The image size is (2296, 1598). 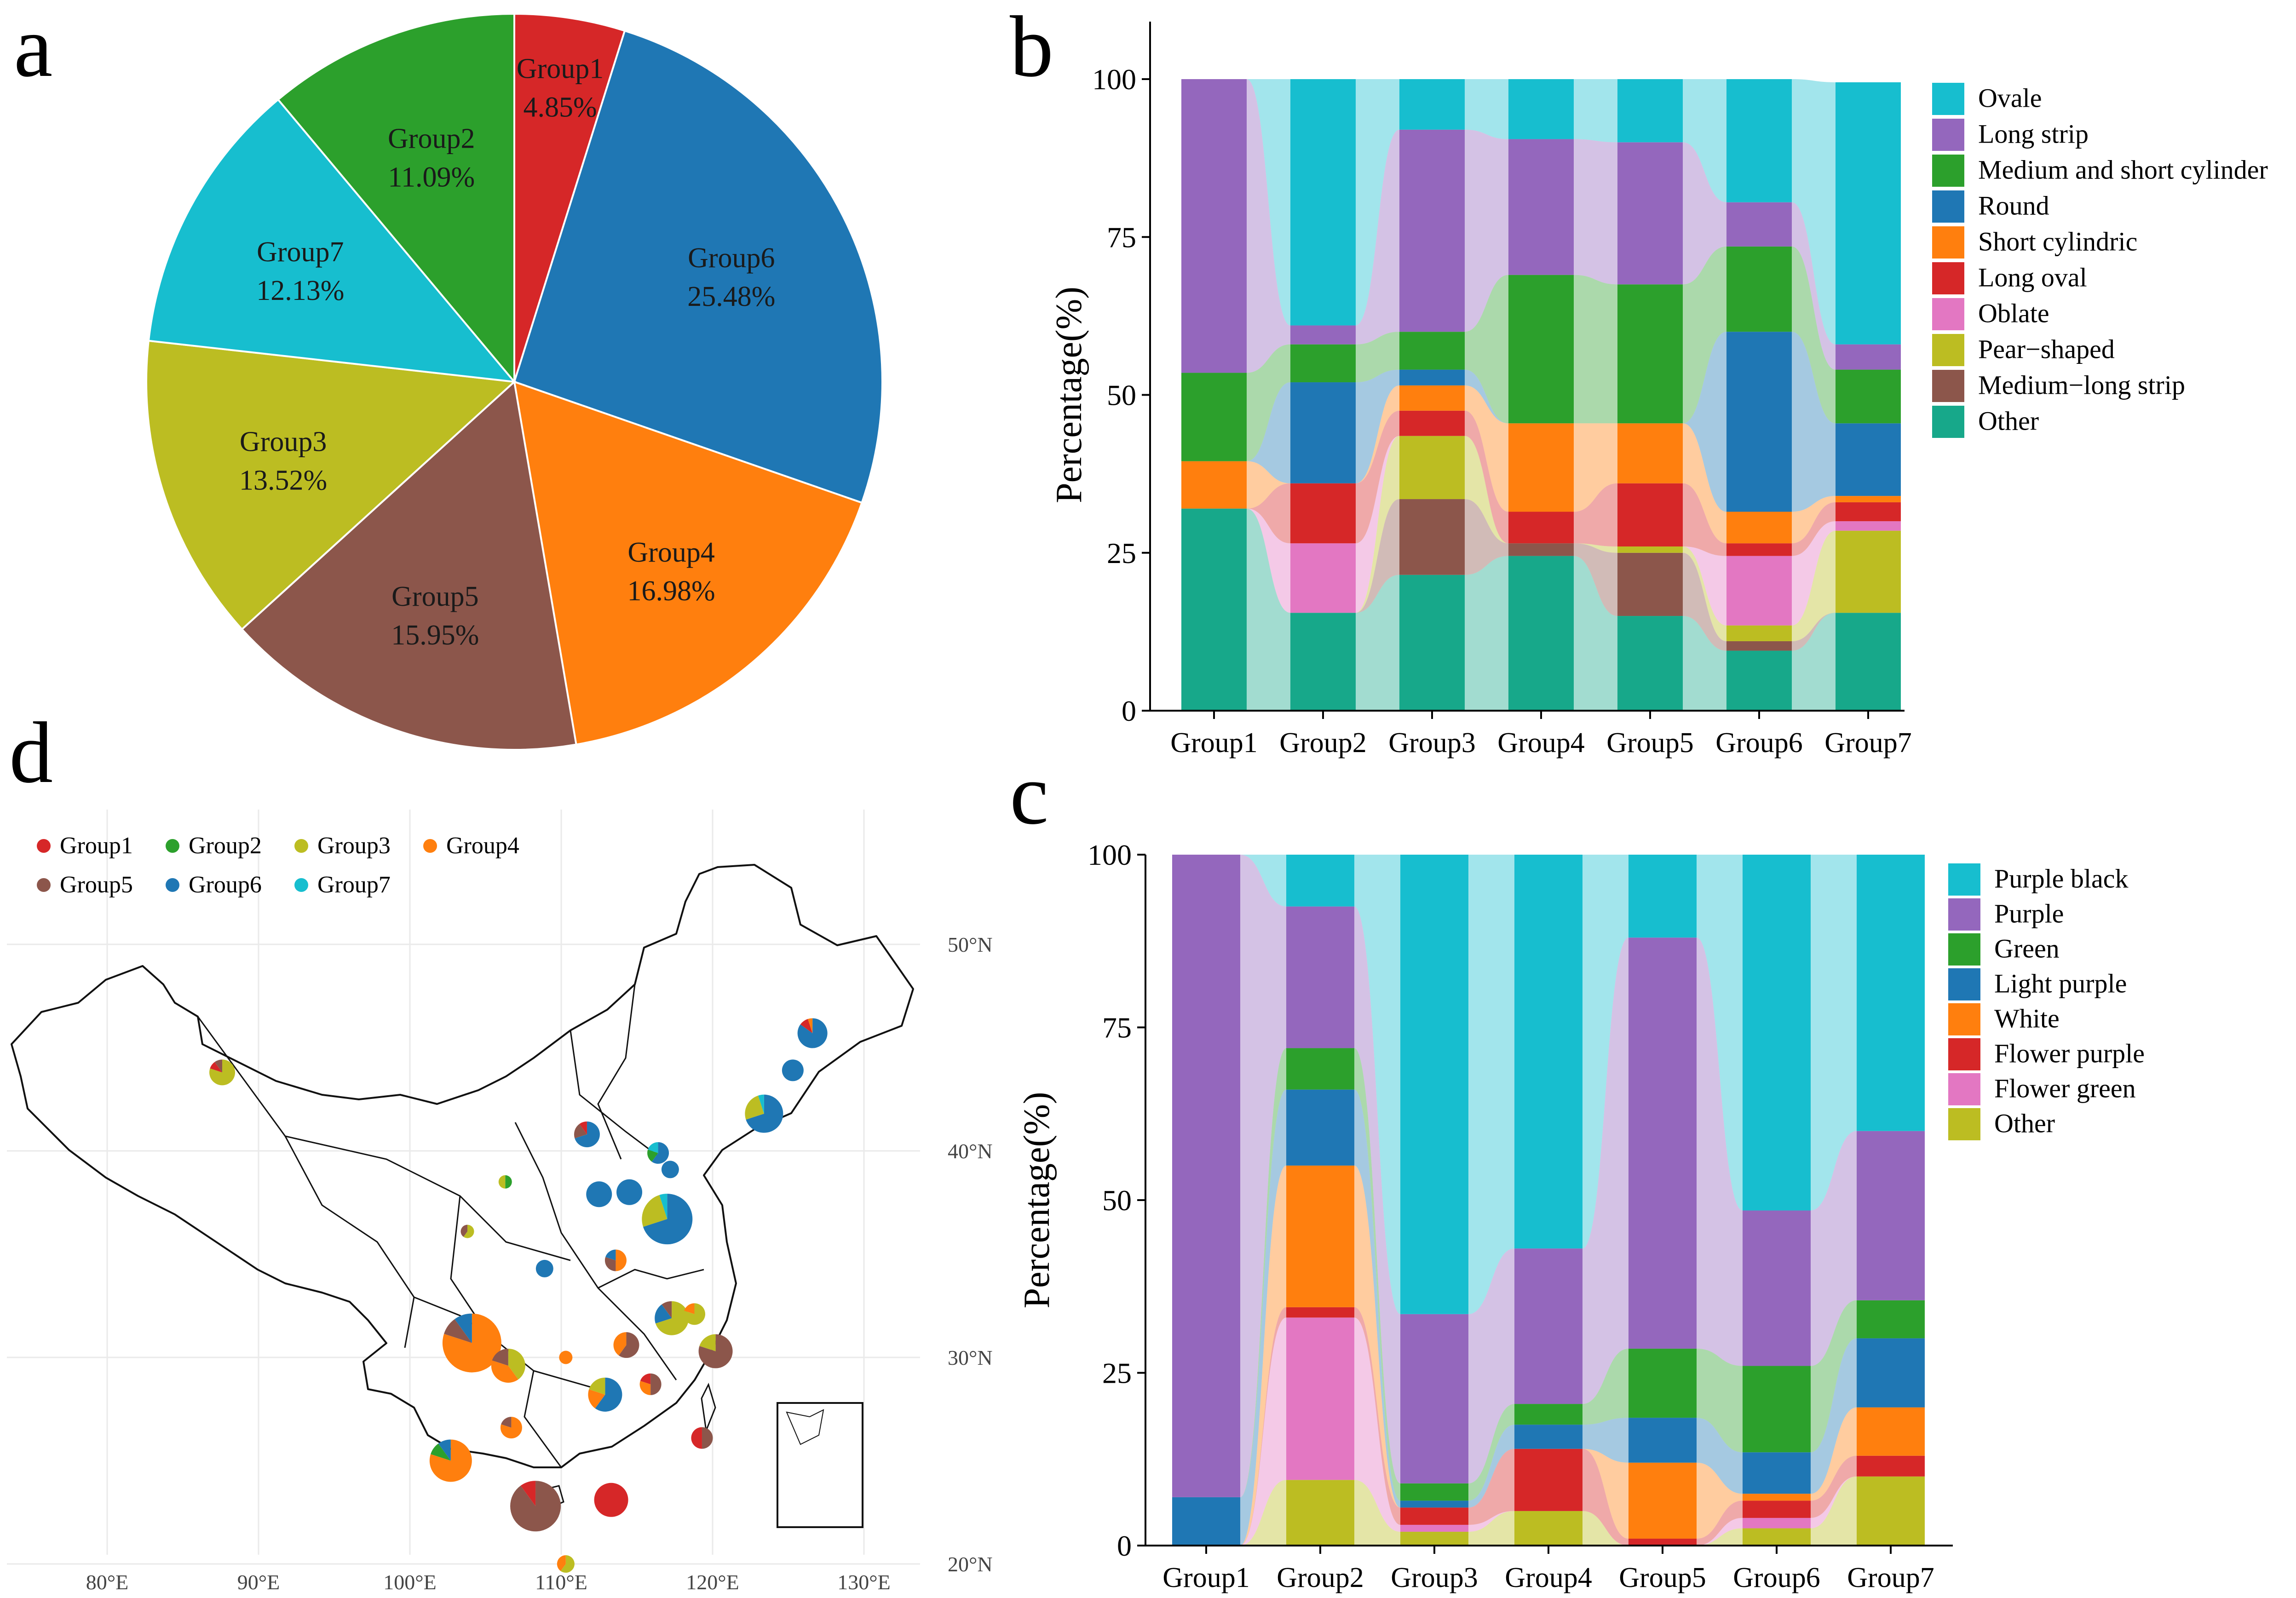 I want to click on panel-label-d: d, so click(x=31, y=753).